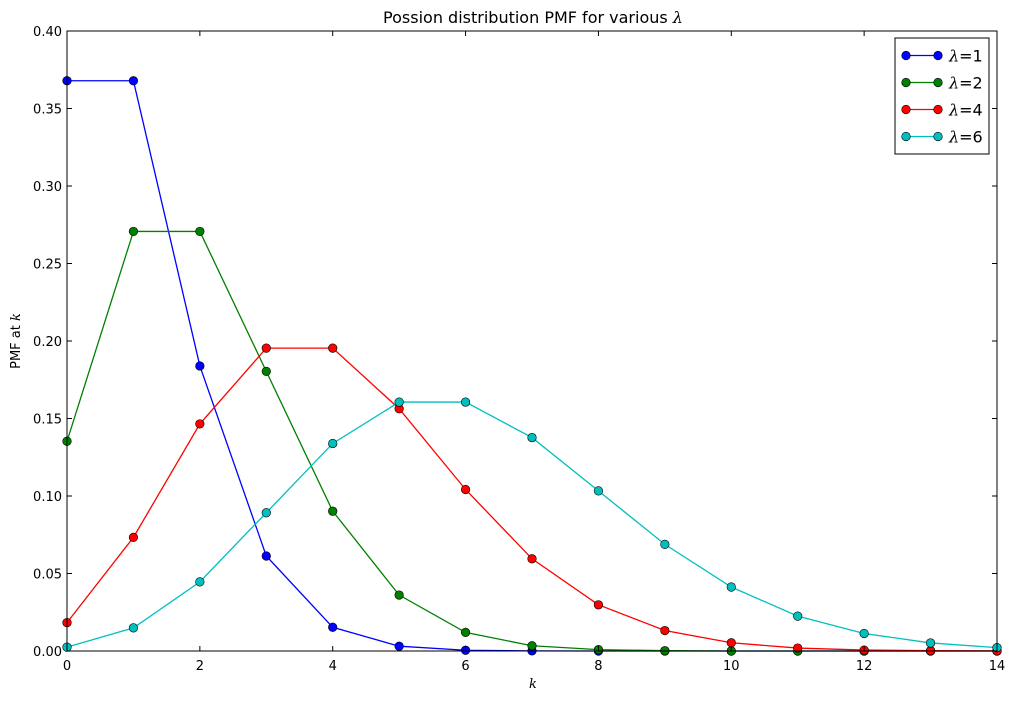  Describe the element at coordinates (965, 83) in the screenshot. I see `legend-label: λ=2` at that location.